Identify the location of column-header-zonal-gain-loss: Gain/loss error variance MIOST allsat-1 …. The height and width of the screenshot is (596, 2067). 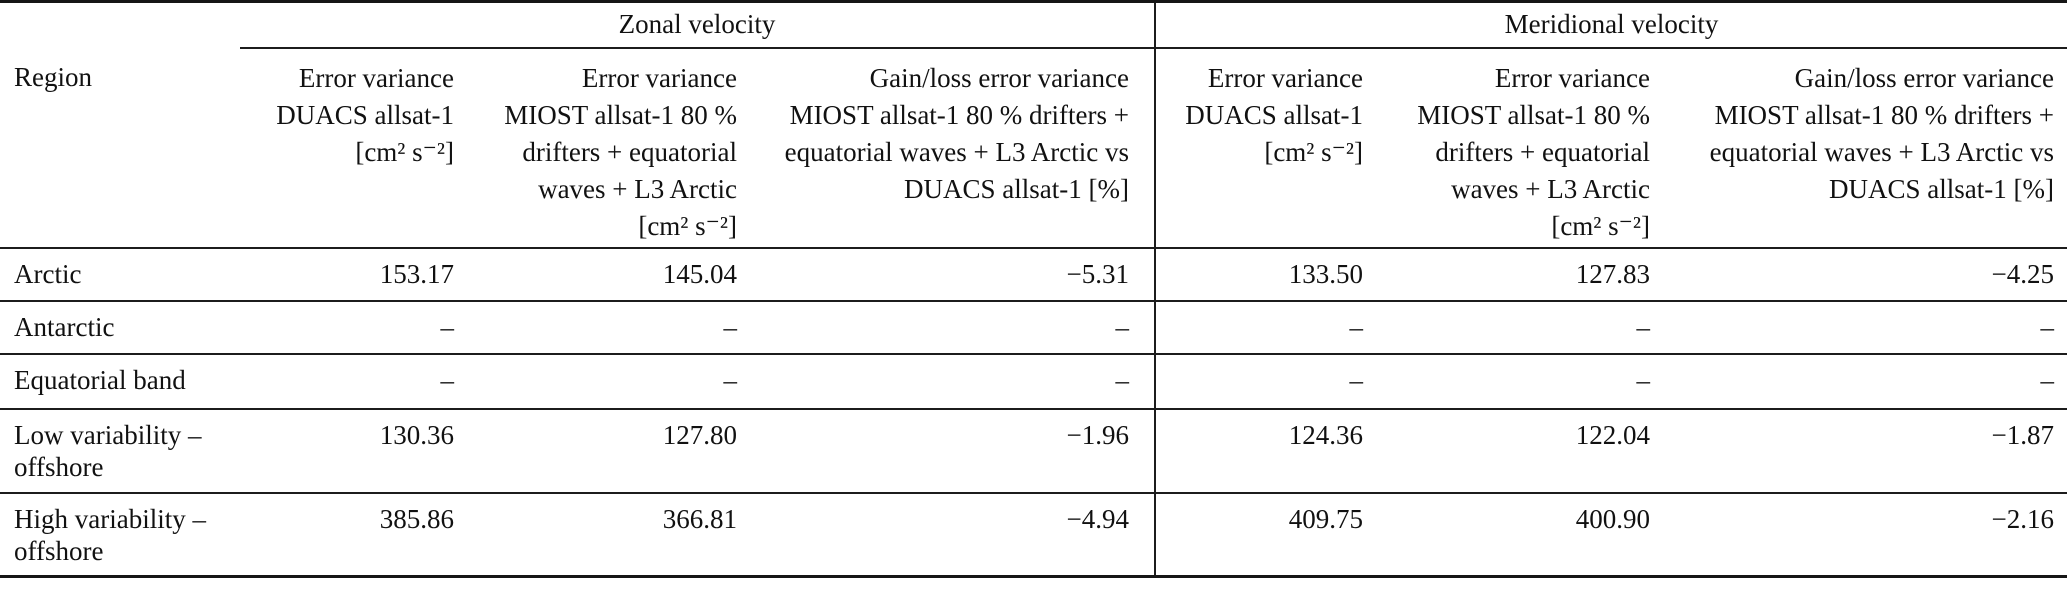
(955, 148).